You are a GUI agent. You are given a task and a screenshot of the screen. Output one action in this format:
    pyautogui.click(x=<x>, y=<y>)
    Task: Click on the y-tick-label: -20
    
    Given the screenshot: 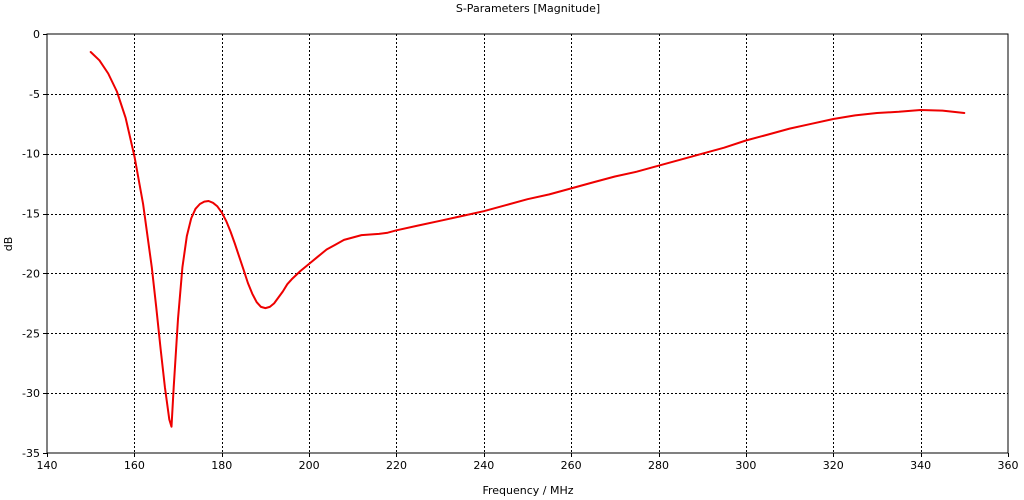 What is the action you would take?
    pyautogui.click(x=31, y=273)
    